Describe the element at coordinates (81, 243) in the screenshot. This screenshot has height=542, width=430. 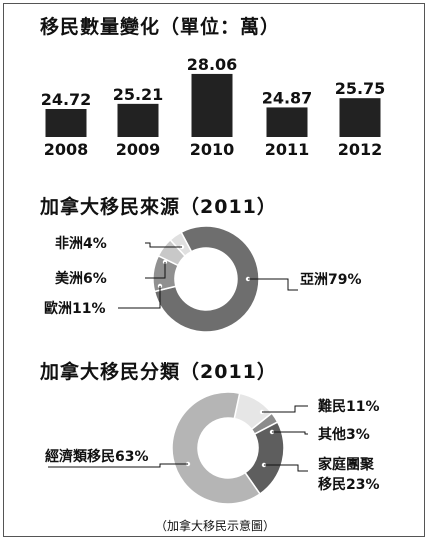
I see `source-label-africa: 非洲4%` at that location.